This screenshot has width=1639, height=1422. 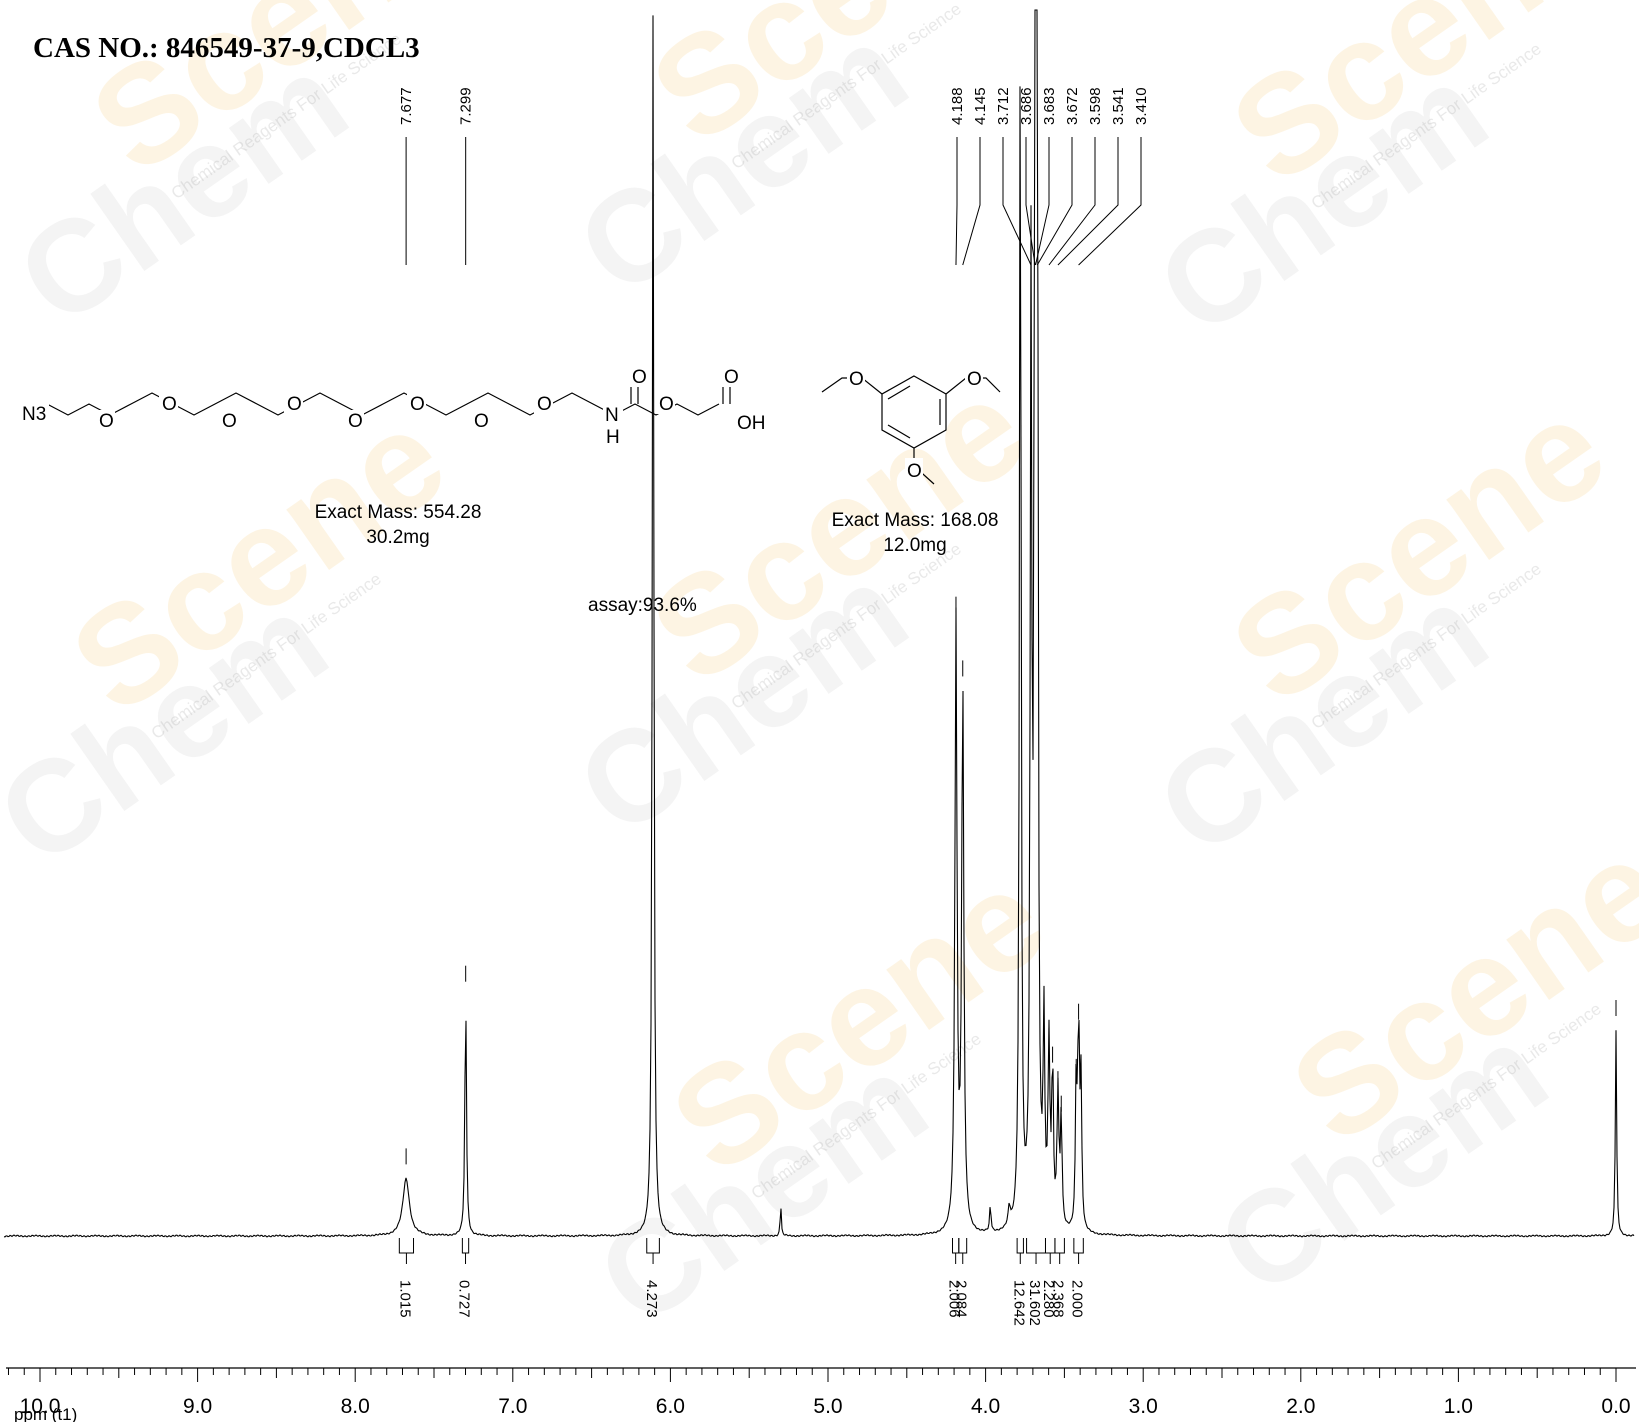 What do you see at coordinates (34, 414) in the screenshot?
I see `azide-label: N3` at bounding box center [34, 414].